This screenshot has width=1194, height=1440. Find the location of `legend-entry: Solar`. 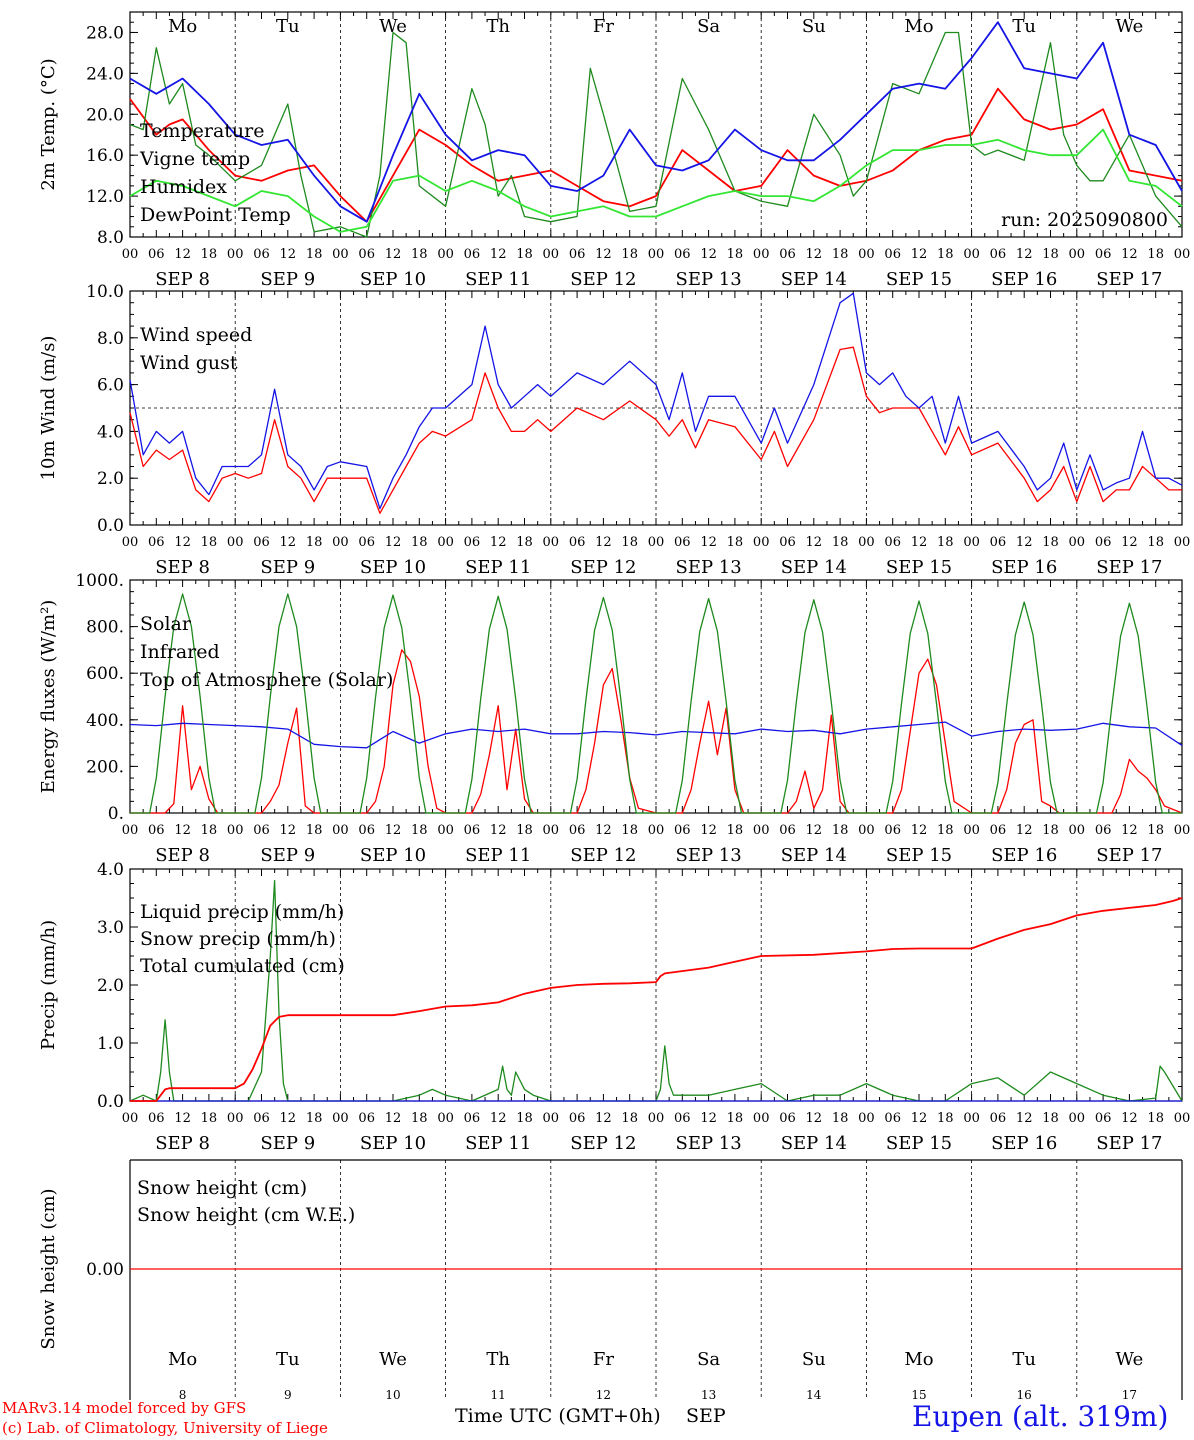

legend-entry: Solar is located at coordinates (166, 624).